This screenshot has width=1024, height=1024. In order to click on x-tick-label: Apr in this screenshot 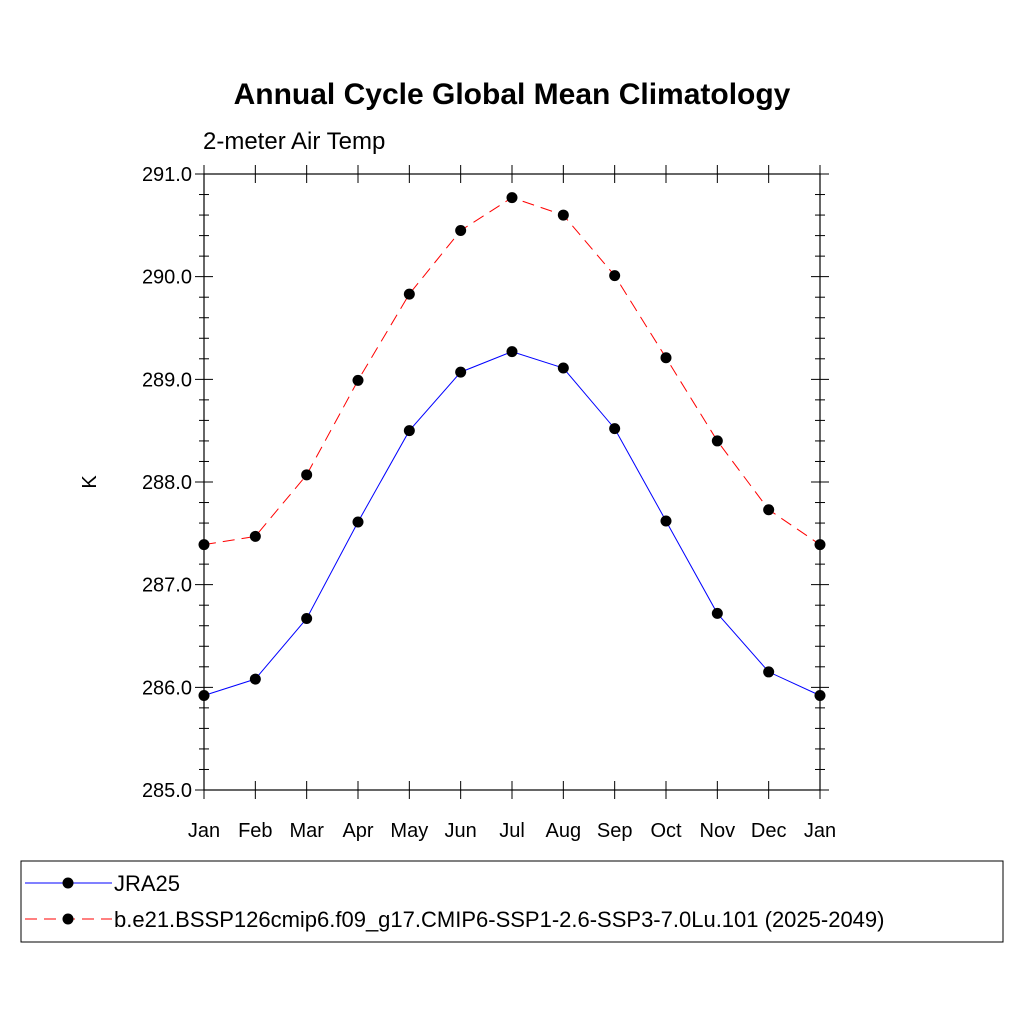, I will do `click(357, 831)`.